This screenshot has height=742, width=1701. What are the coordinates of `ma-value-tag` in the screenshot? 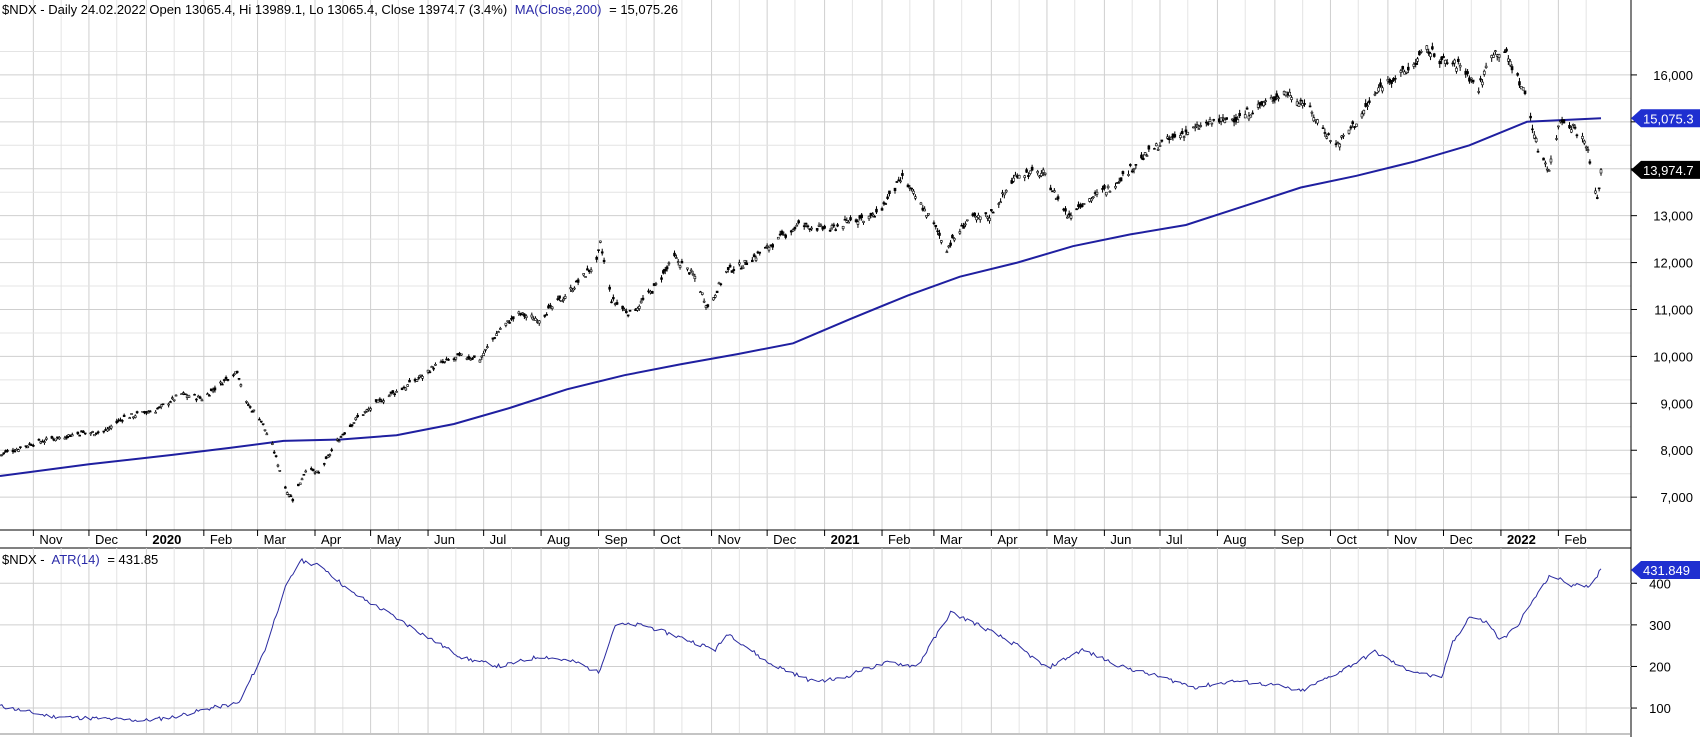 It's located at (1665, 118).